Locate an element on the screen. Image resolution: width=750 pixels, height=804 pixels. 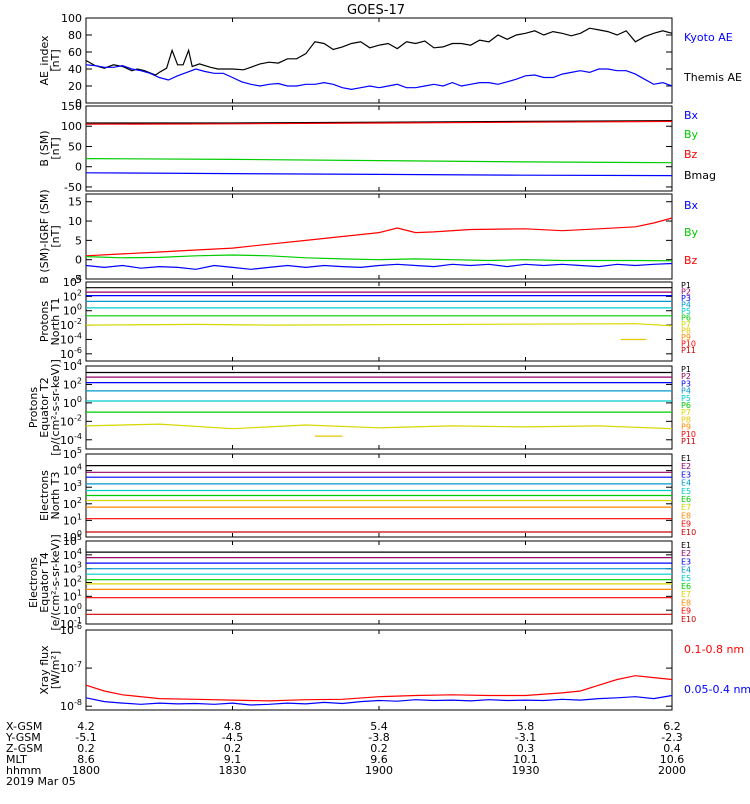
y-axis-label: [e/(cm²-s-sr-keV)] is located at coordinates (55, 582).